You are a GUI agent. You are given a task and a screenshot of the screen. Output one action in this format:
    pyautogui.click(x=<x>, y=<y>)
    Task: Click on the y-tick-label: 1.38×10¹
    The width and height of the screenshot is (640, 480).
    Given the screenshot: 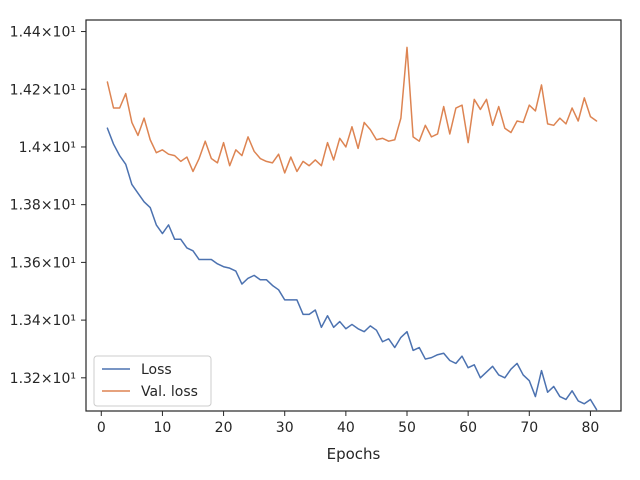 What is the action you would take?
    pyautogui.click(x=43, y=206)
    